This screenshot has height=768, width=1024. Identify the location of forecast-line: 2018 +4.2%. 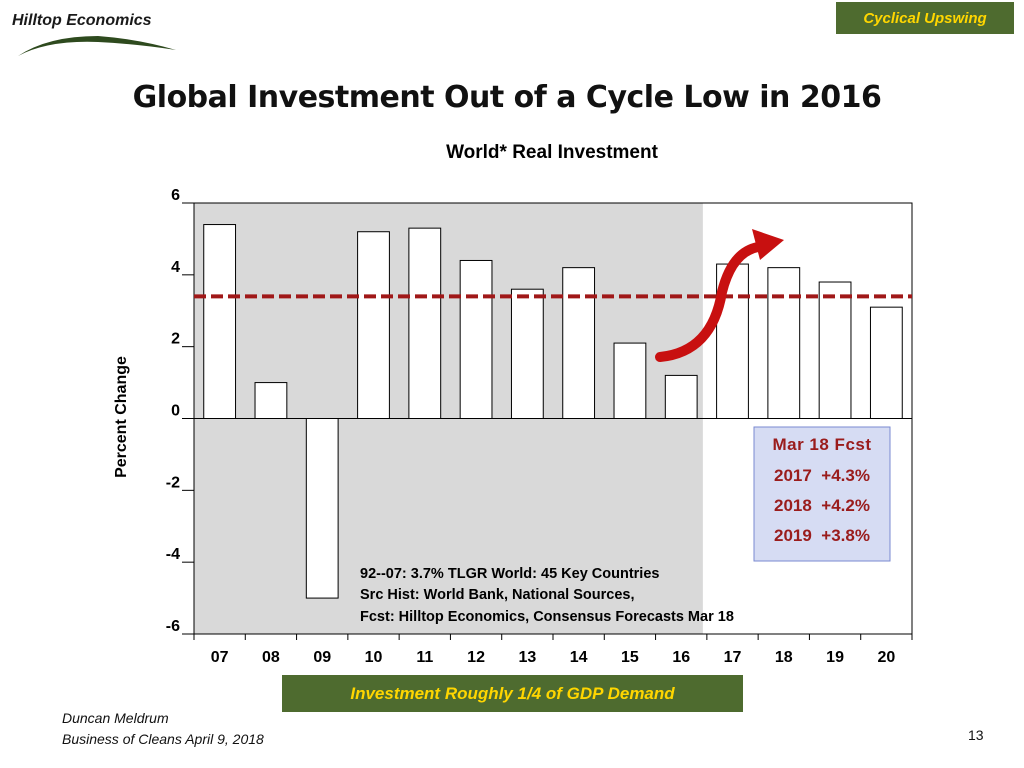
(822, 505).